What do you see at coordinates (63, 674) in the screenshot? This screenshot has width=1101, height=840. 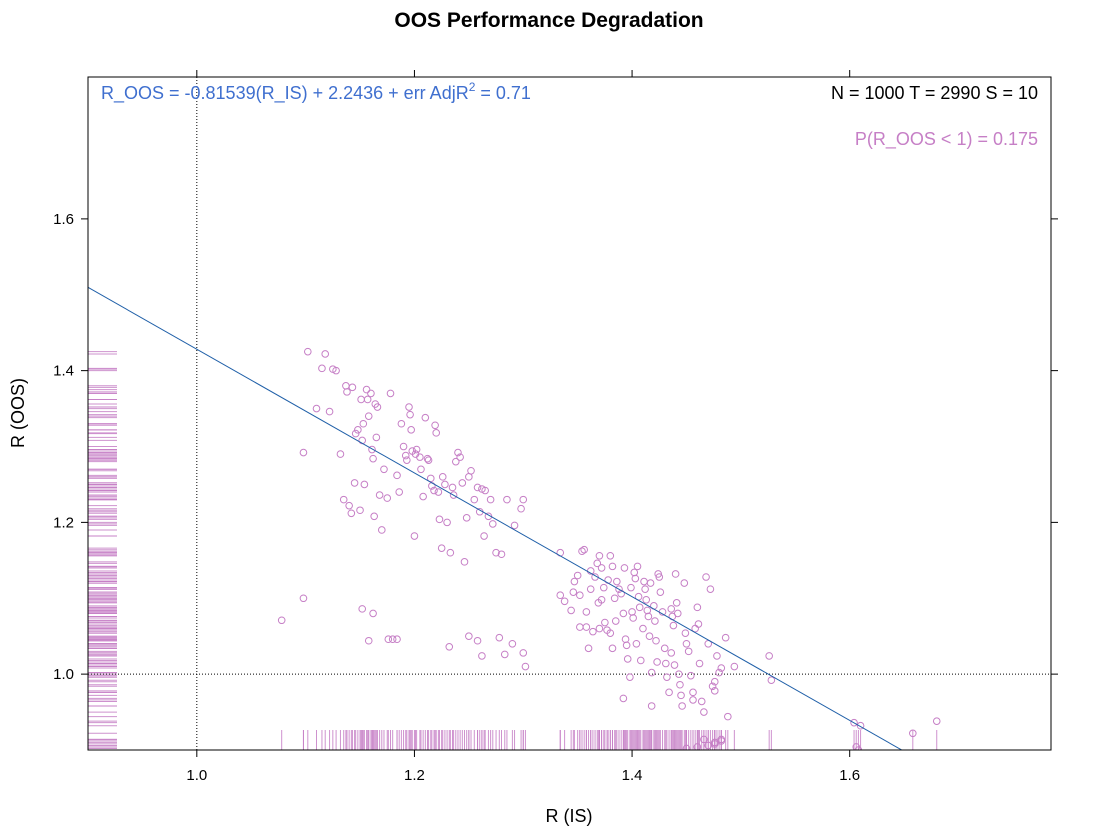 I see `y-tick-label: 1.0` at bounding box center [63, 674].